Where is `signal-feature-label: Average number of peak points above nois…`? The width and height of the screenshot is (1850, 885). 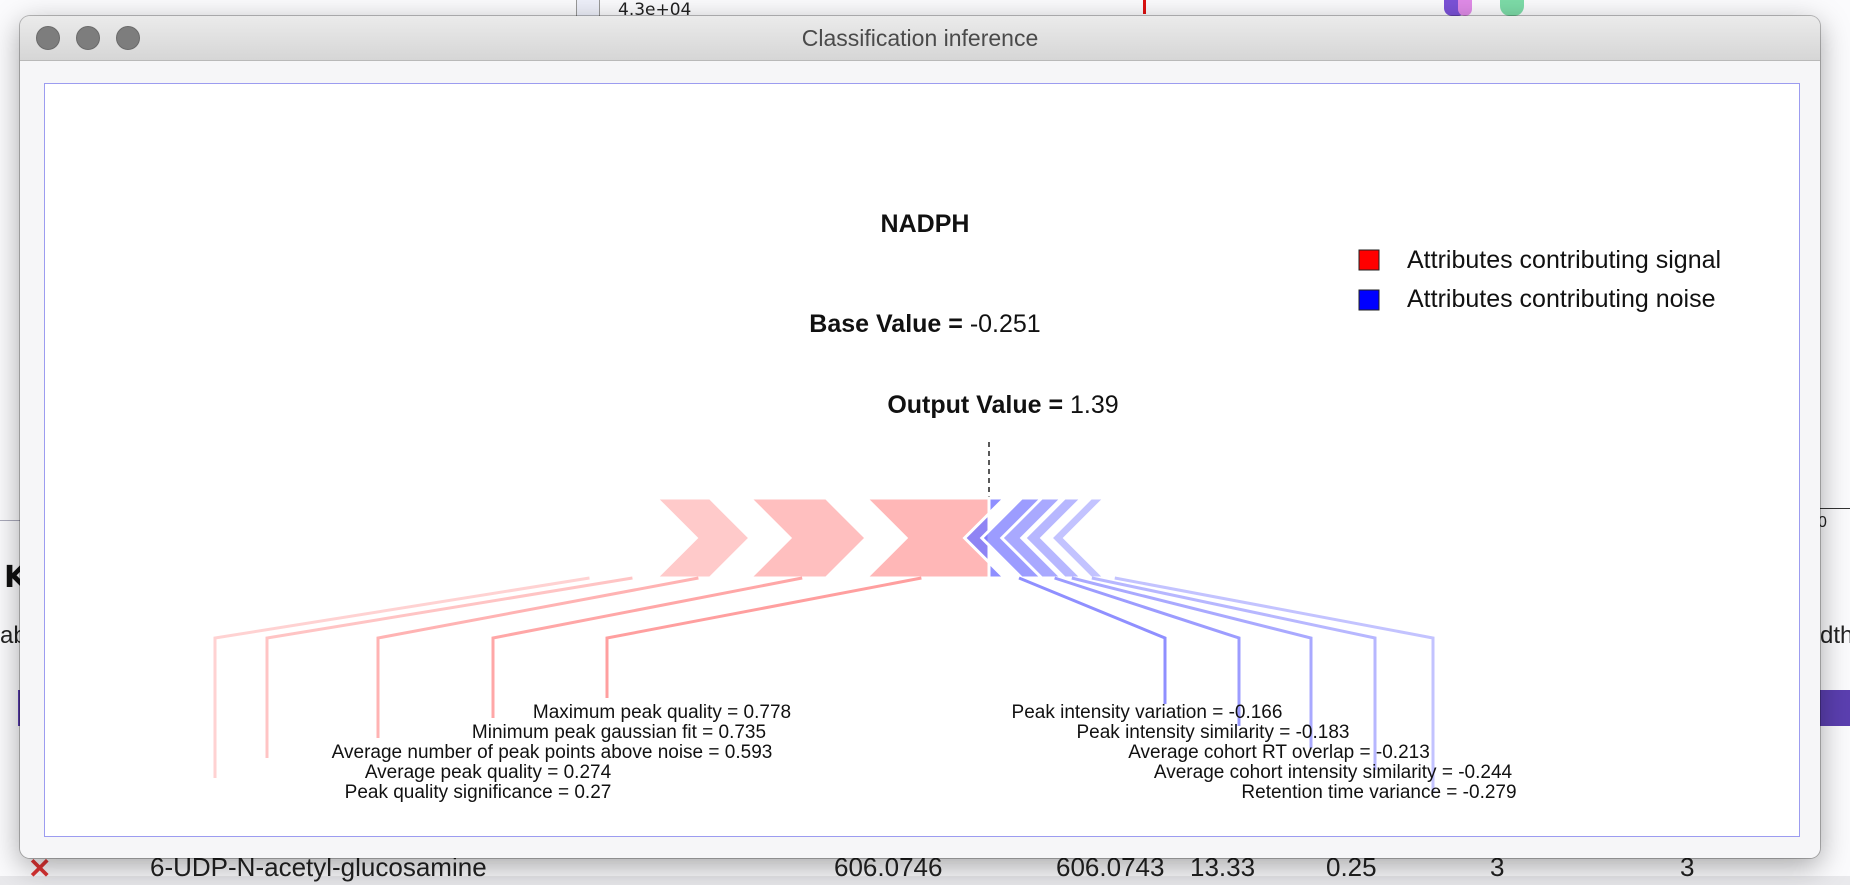 signal-feature-label: Average number of peak points above nois… is located at coordinates (552, 752).